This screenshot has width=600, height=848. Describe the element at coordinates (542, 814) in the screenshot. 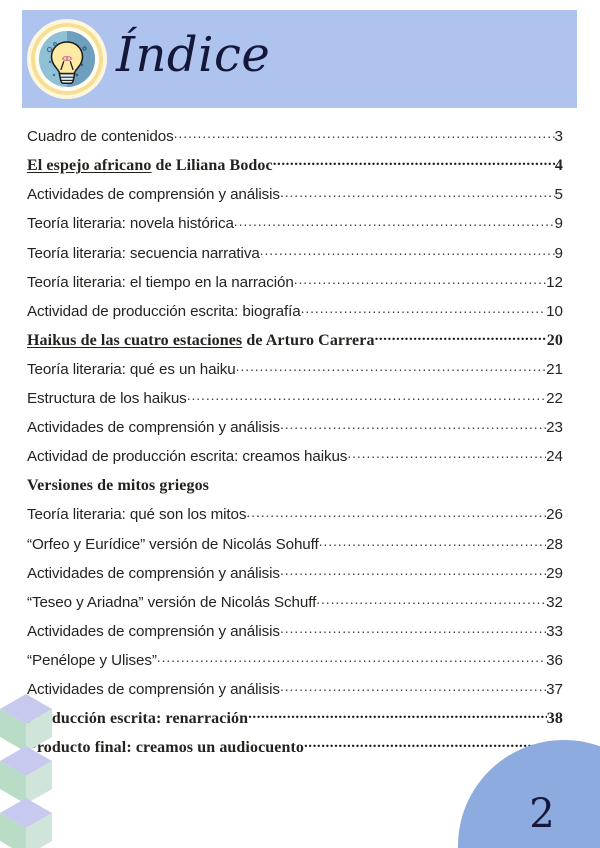

I see `page-number: 2` at that location.